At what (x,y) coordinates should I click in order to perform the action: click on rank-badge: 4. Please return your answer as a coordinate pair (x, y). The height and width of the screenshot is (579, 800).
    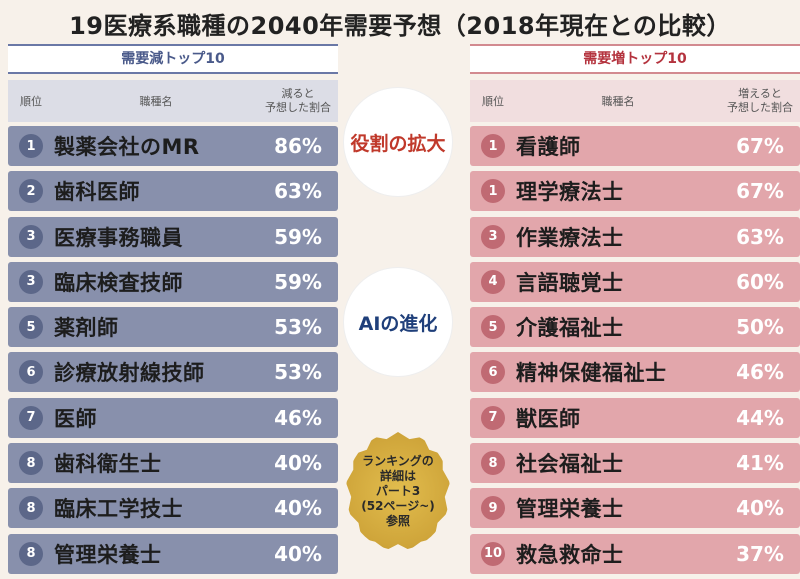
    Looking at the image, I should click on (493, 281).